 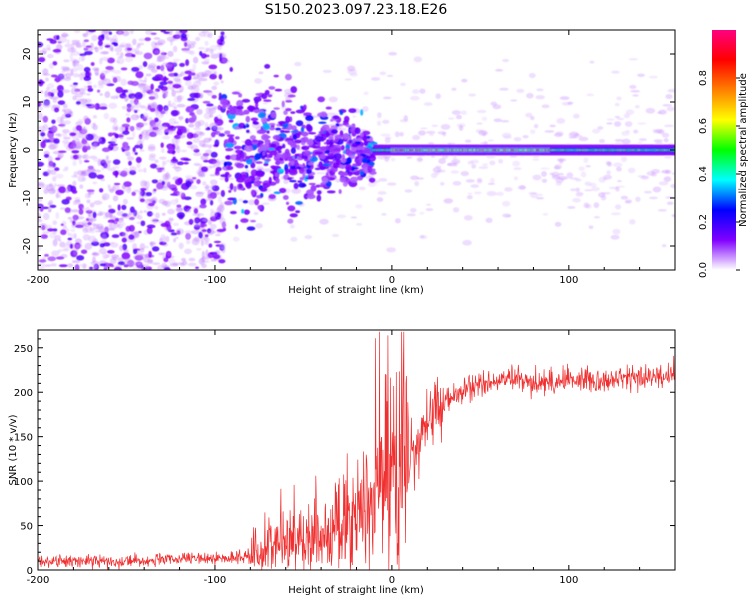 I want to click on colorbar-bar, so click(x=724, y=150).